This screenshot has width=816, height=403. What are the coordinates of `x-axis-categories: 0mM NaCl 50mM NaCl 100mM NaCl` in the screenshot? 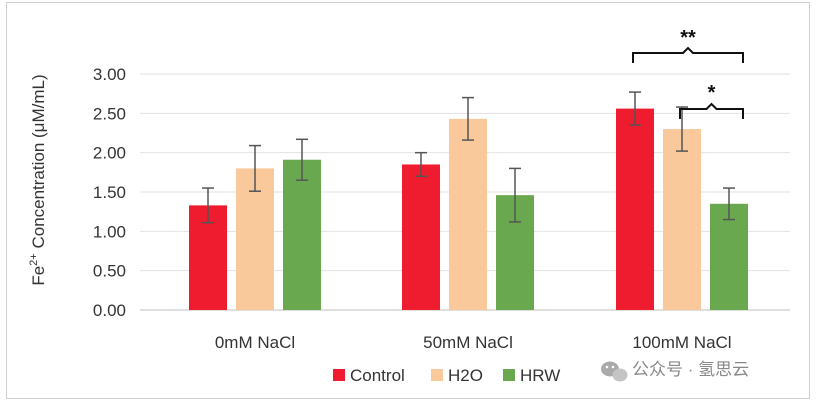 It's located at (473, 342).